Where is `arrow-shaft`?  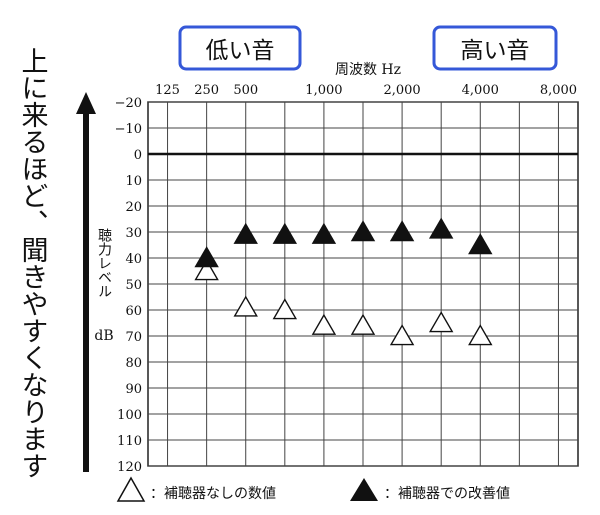
arrow-shaft is located at coordinates (86, 292).